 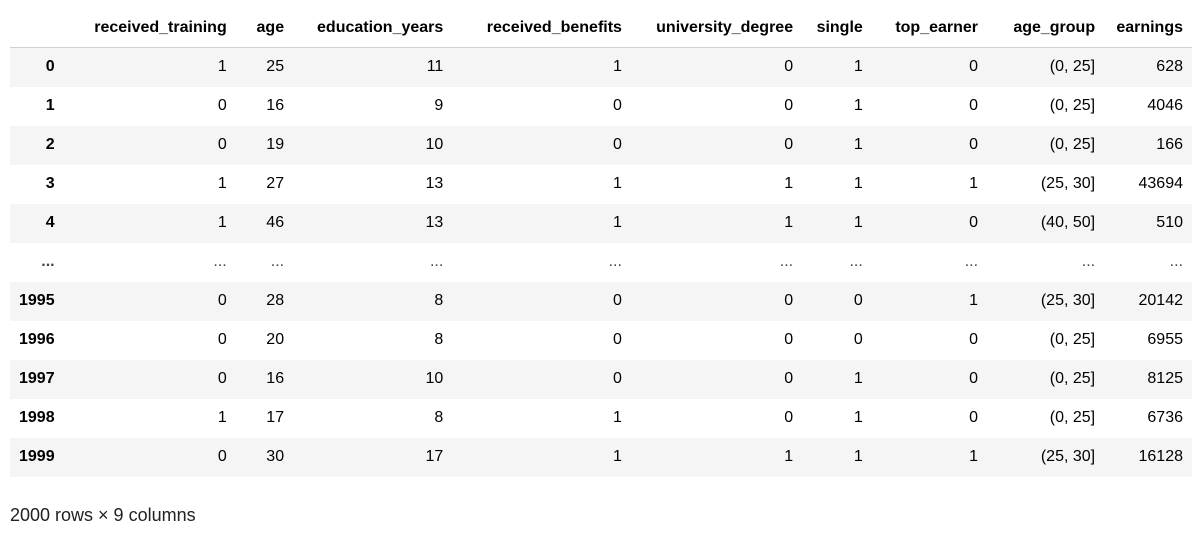 What do you see at coordinates (601, 106) in the screenshot?
I see `table-row: 1 0 16 9 0 0 1 0 (0, 25] 4046` at bounding box center [601, 106].